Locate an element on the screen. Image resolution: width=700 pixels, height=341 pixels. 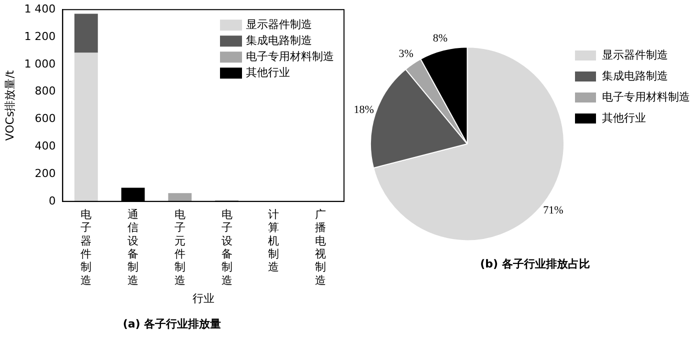
x-tick-label: 电子器件制造 is located at coordinates (86, 247).